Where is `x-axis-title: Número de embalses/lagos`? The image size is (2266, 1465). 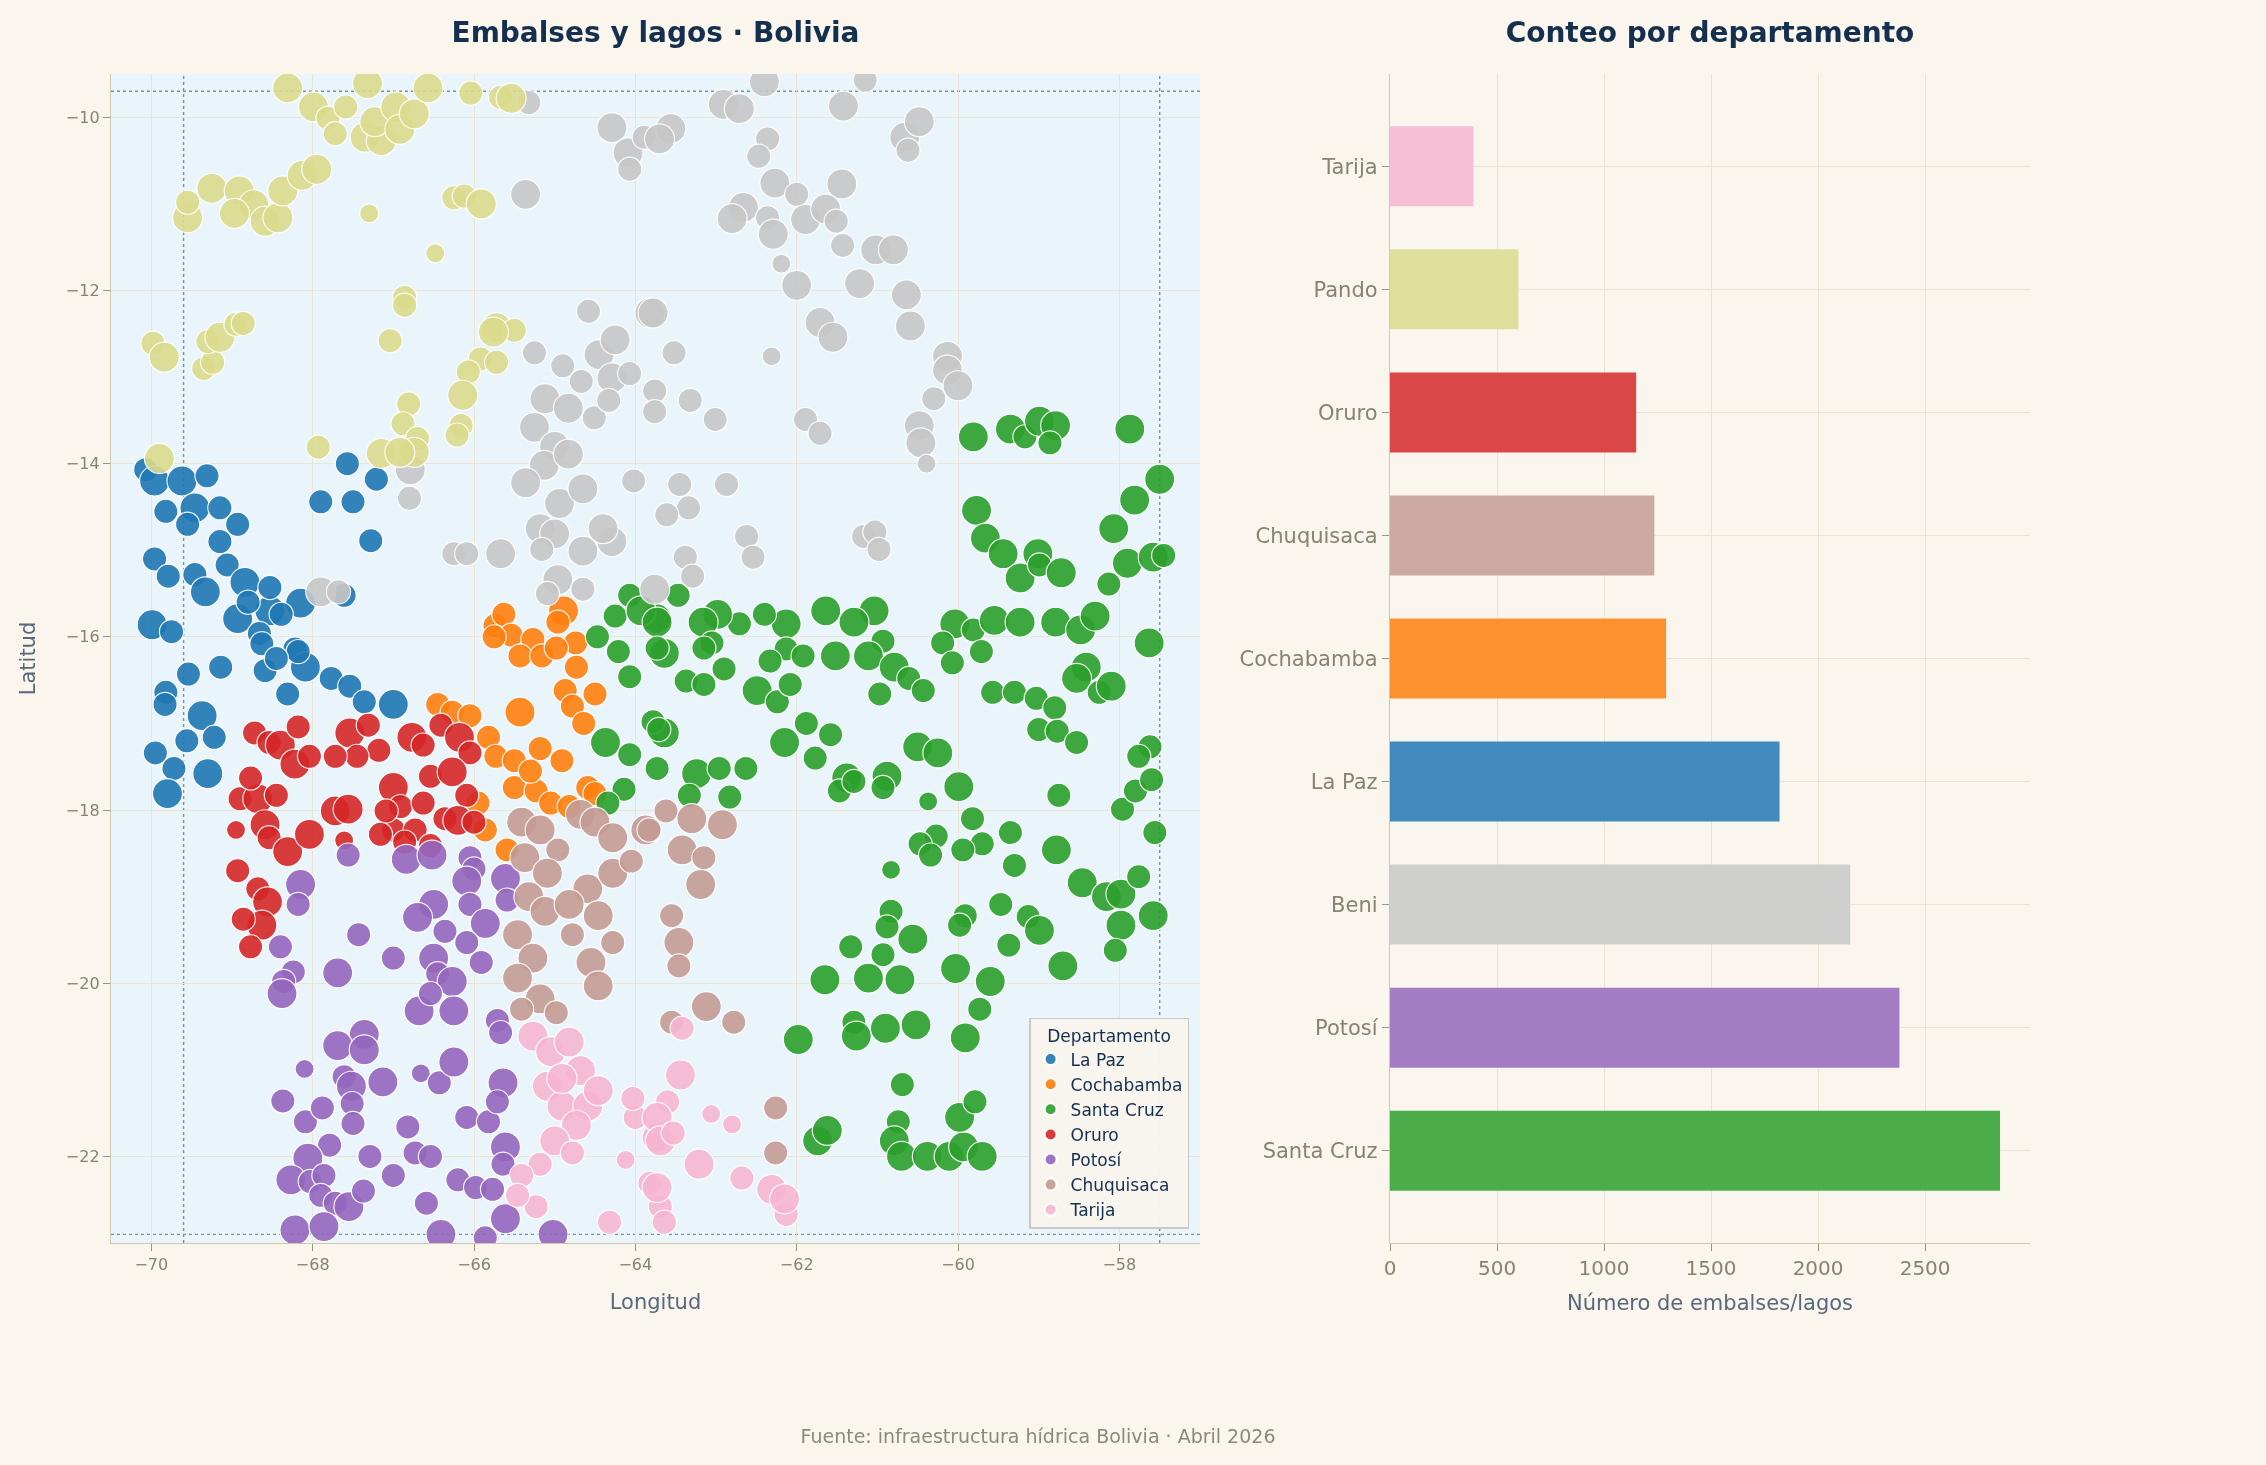 x-axis-title: Número de embalses/lagos is located at coordinates (1710, 1303).